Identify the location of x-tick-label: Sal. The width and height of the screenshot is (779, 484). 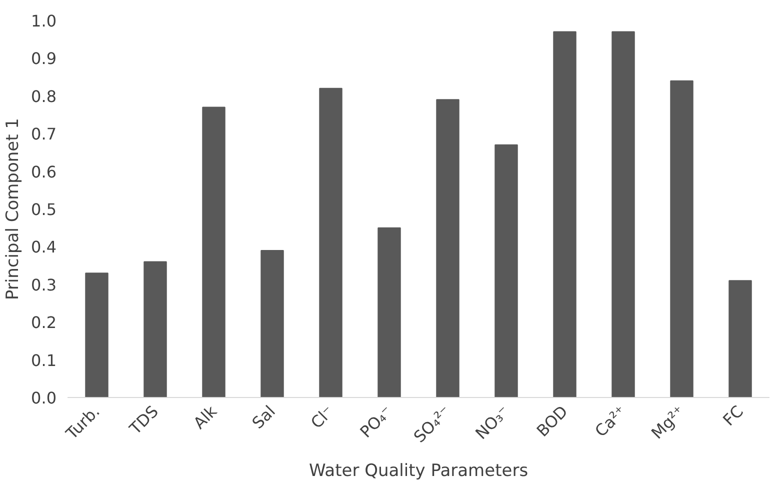
(263, 417).